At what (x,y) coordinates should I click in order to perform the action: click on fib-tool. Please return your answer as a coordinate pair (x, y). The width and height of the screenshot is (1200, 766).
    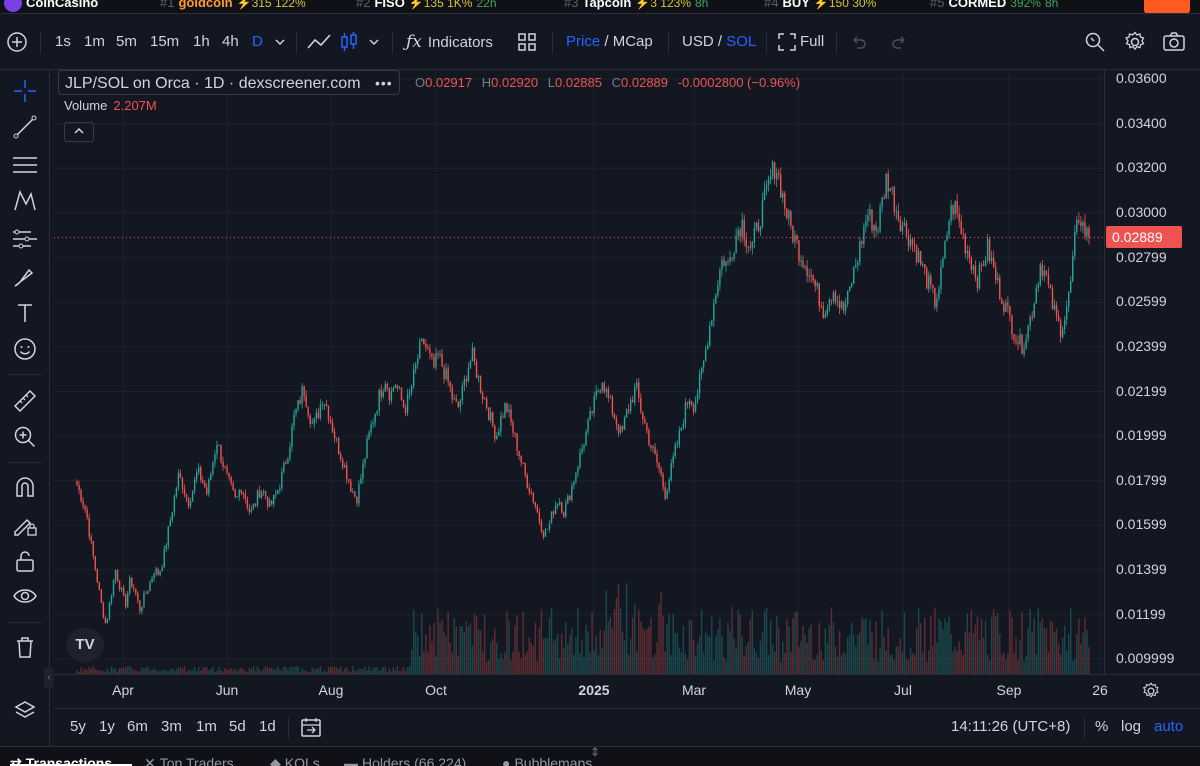
    Looking at the image, I should click on (25, 165).